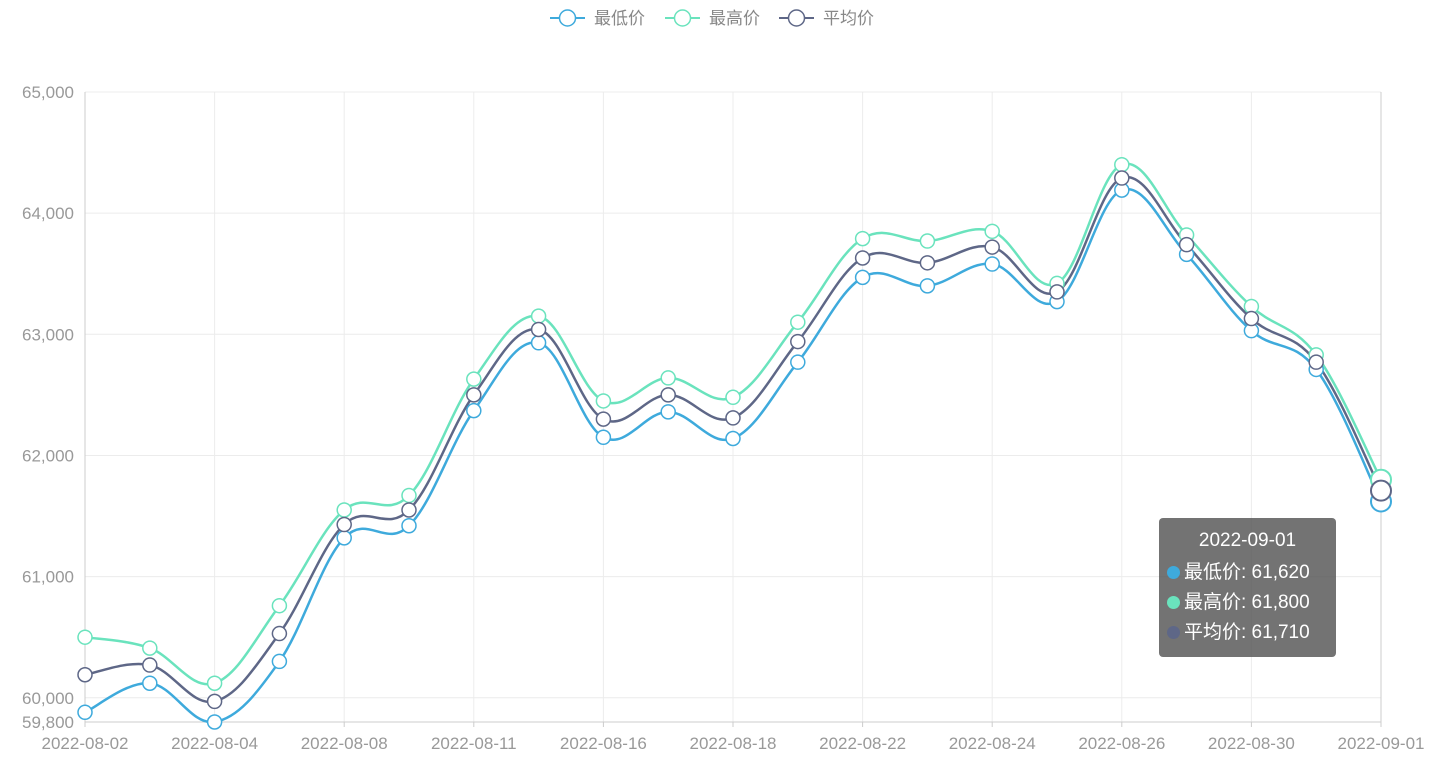 The width and height of the screenshot is (1453, 758). Describe the element at coordinates (862, 743) in the screenshot. I see `x-tick-label: 2022-08-22` at that location.